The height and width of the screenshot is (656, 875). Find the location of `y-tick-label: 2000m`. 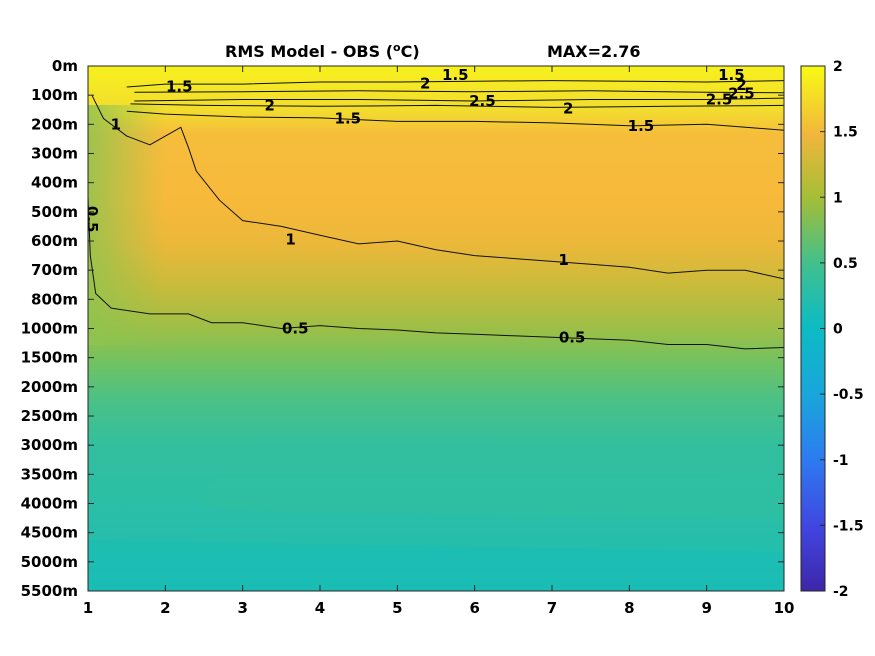

y-tick-label: 2000m is located at coordinates (49, 387).